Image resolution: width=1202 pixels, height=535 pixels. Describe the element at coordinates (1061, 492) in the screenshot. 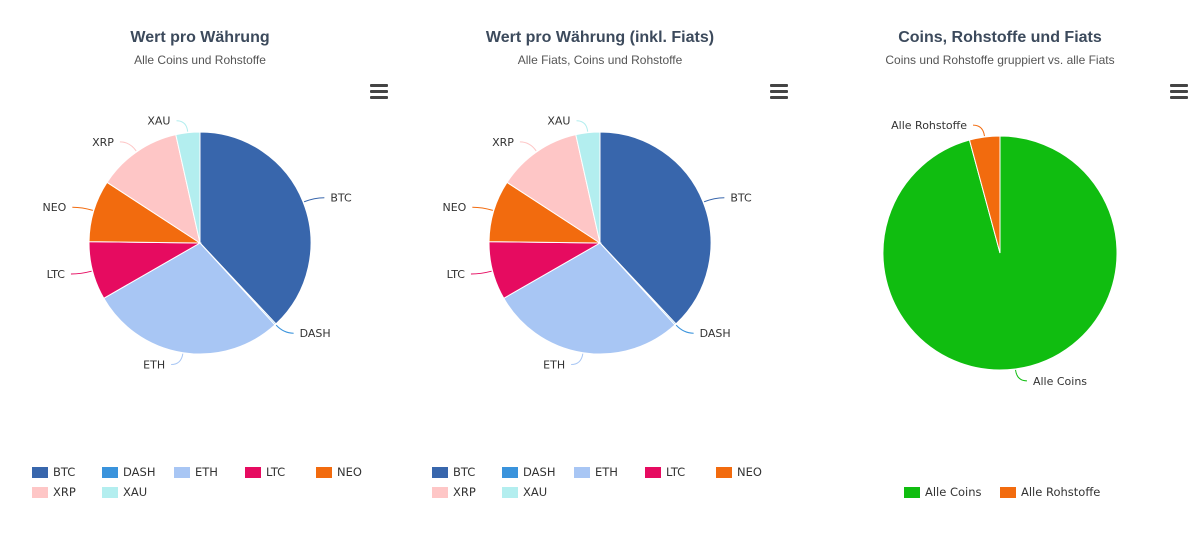

I see `legend-label: Alle Rohstoffe` at that location.